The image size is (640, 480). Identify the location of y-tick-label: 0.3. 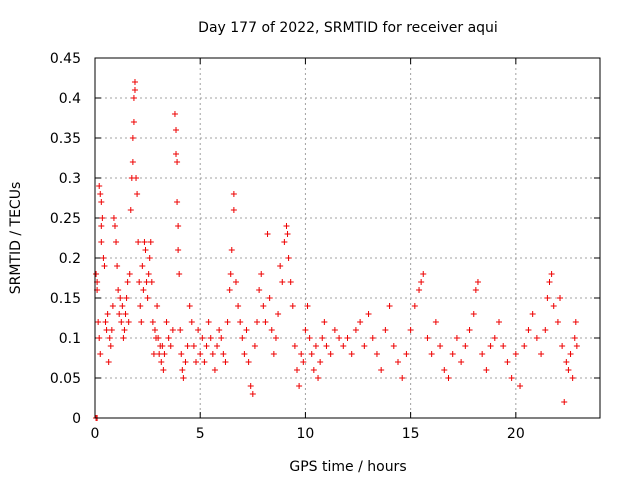
(70, 179).